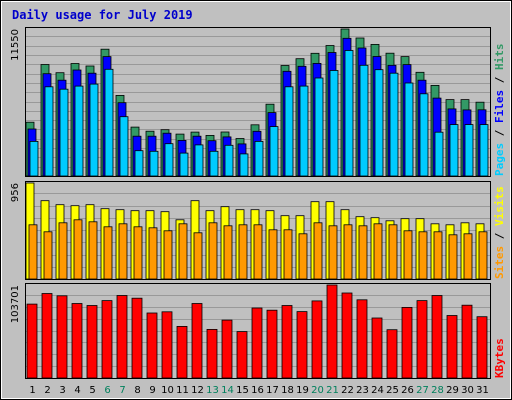  Describe the element at coordinates (499, 57) in the screenshot. I see `legend-entry: Hits` at that location.